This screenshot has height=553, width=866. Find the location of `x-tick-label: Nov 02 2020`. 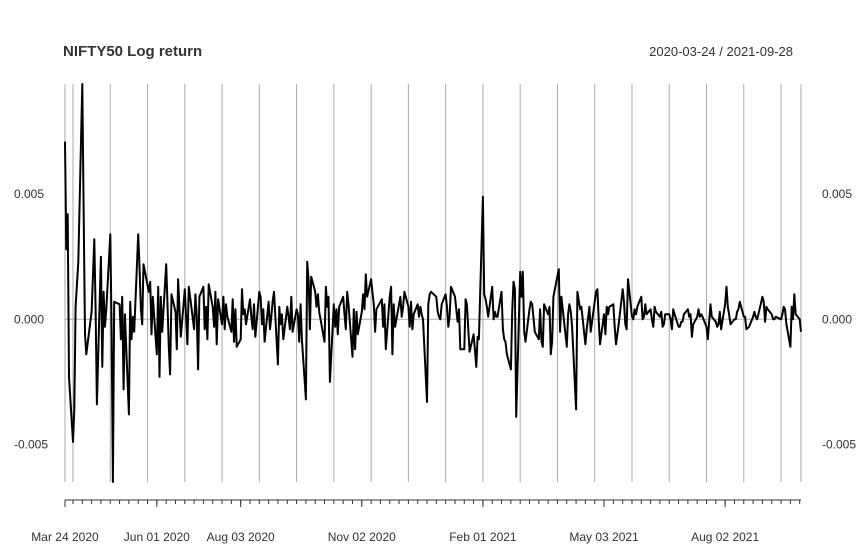

x-tick-label: Nov 02 2020 is located at coordinates (362, 537).